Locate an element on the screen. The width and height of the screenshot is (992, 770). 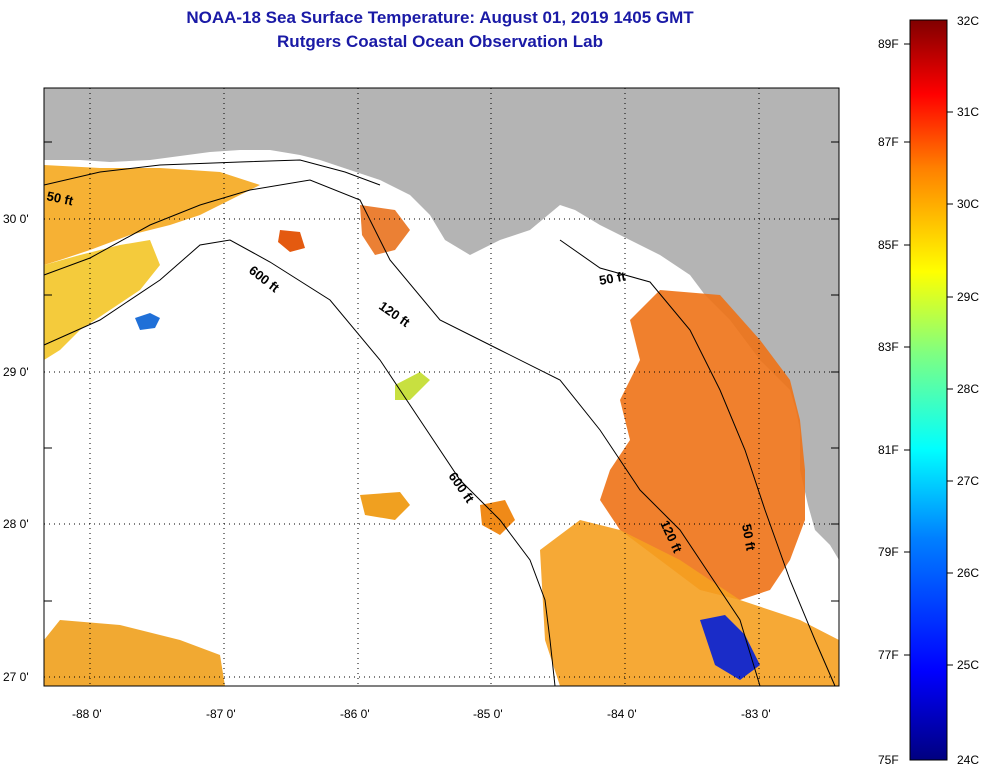
lon-label: -83 0' is located at coordinates (756, 714).